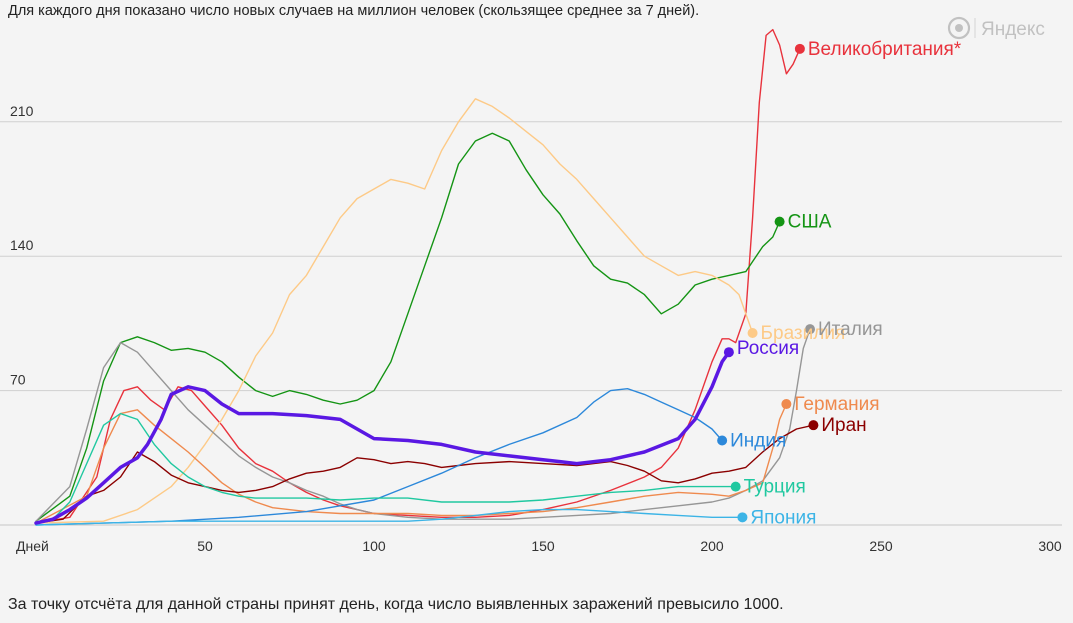 The height and width of the screenshot is (623, 1073). I want to click on series-label-япония: Япония, so click(783, 517).